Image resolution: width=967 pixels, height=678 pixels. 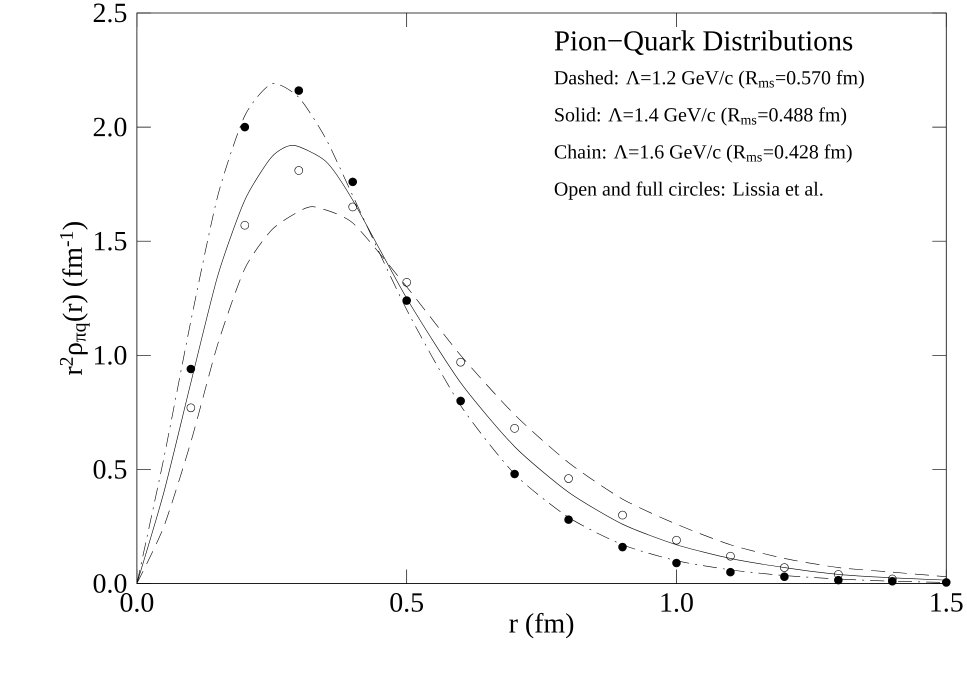 What do you see at coordinates (703, 153) in the screenshot?
I see `annotation: Chain: Λ=1.6 GeV/c (R$_{ms}$=0.428 fm)` at bounding box center [703, 153].